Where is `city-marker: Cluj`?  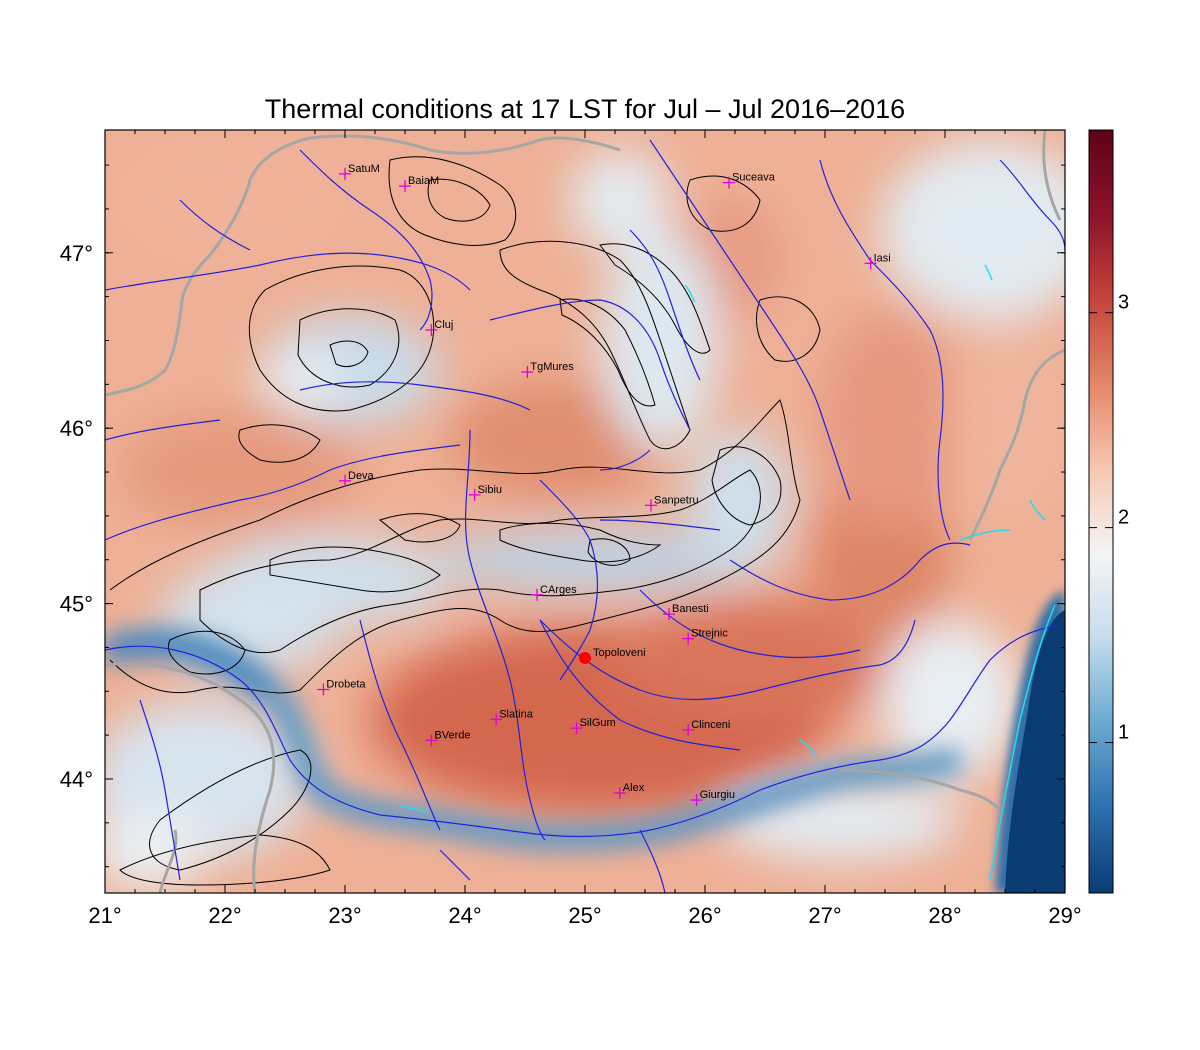
city-marker: Cluj is located at coordinates (439, 327).